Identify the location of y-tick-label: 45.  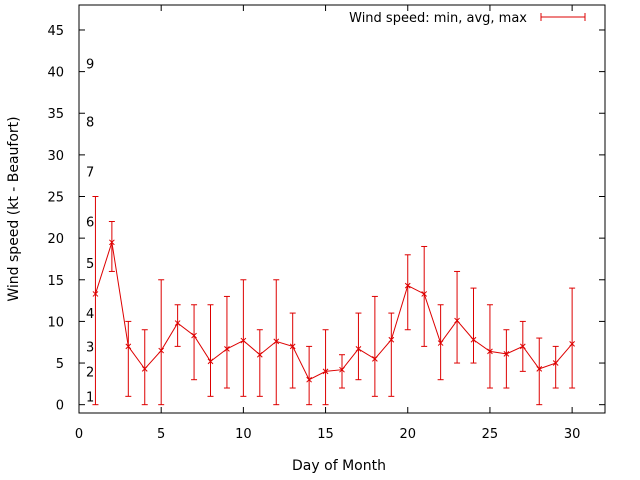
(55, 31).